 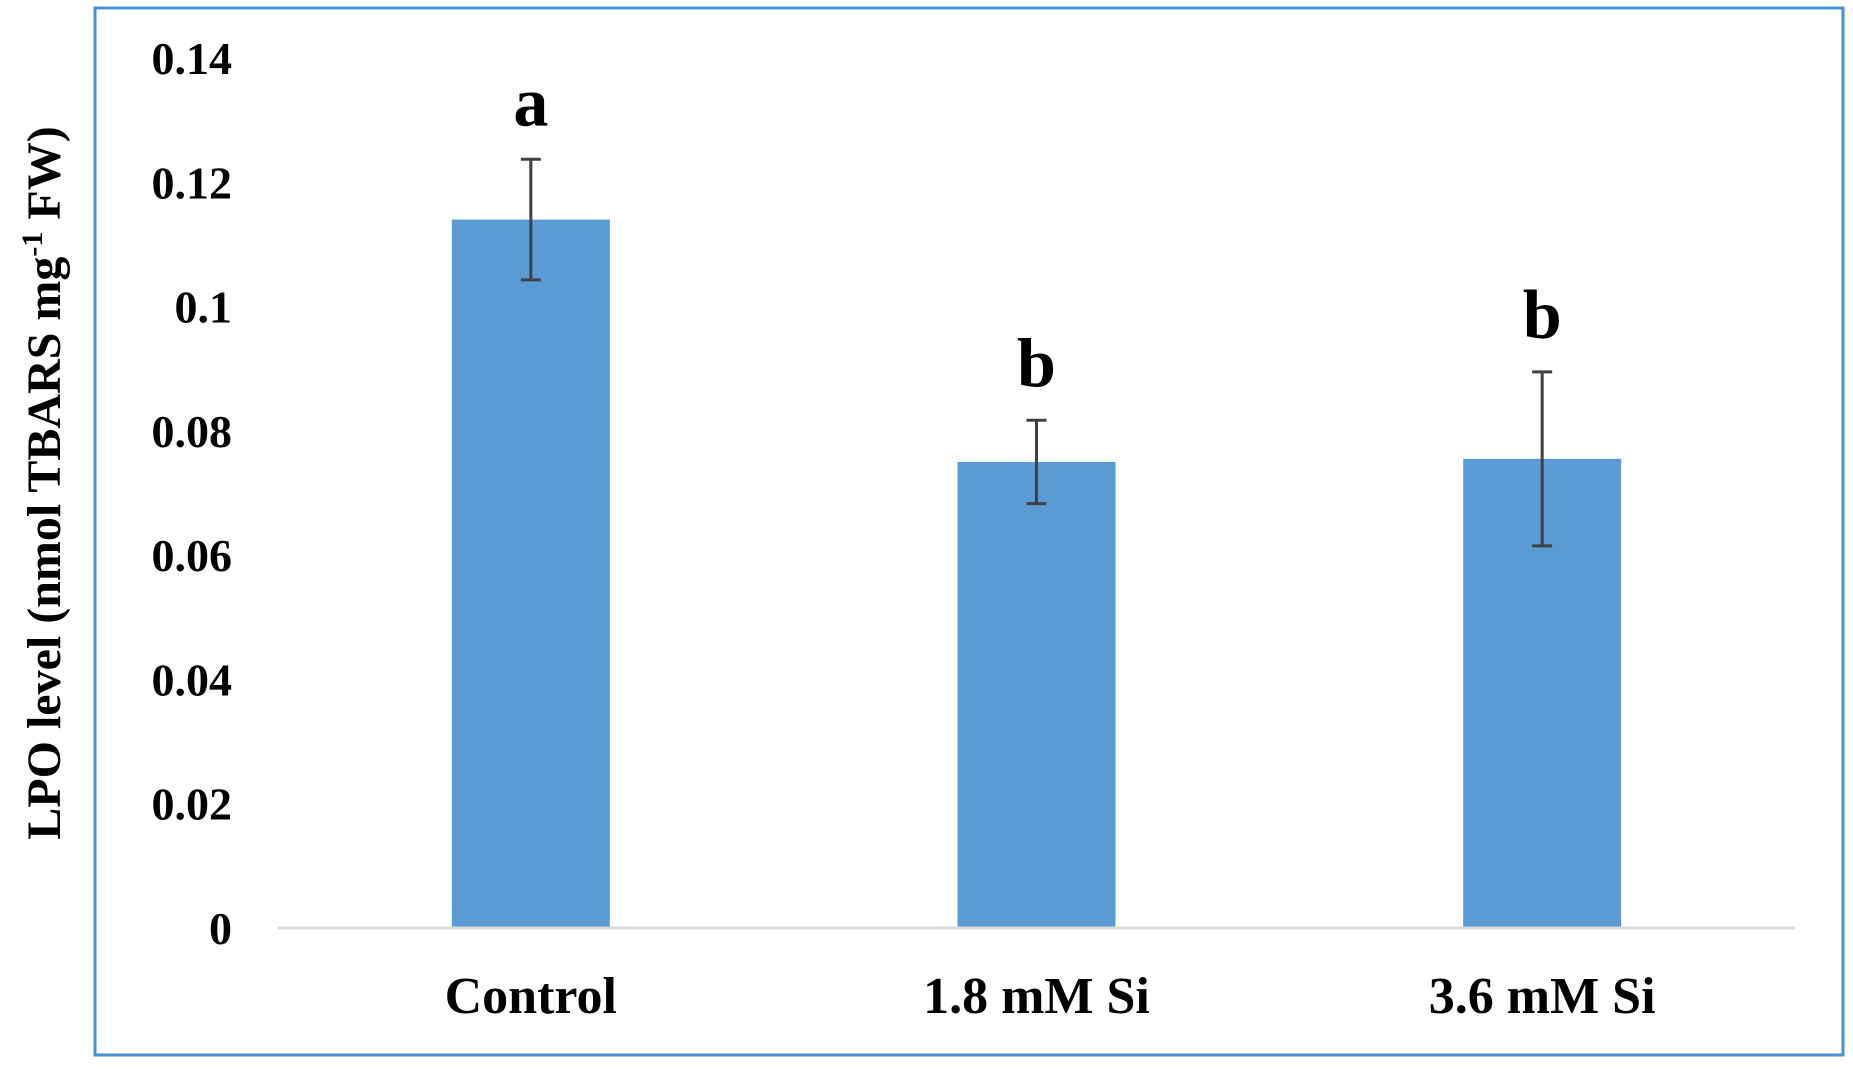 What do you see at coordinates (192, 679) in the screenshot?
I see `y-tick-label: 0.04` at bounding box center [192, 679].